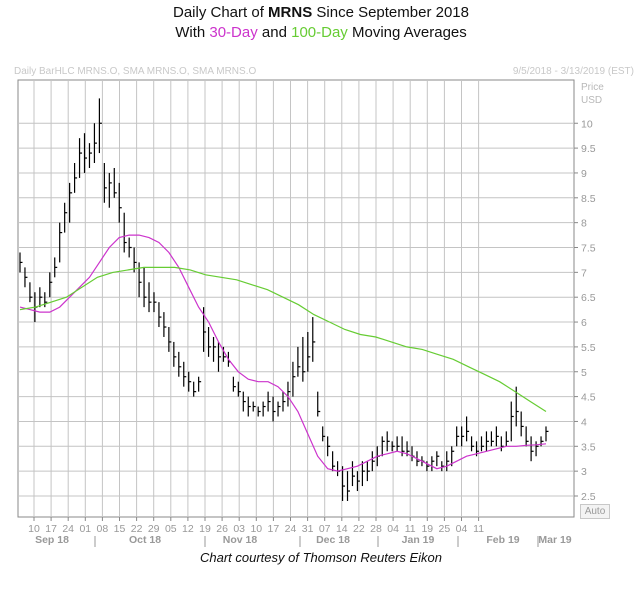 Image resolution: width=642 pixels, height=591 pixels. What do you see at coordinates (333, 540) in the screenshot?
I see `month-label: Dec 18` at bounding box center [333, 540].